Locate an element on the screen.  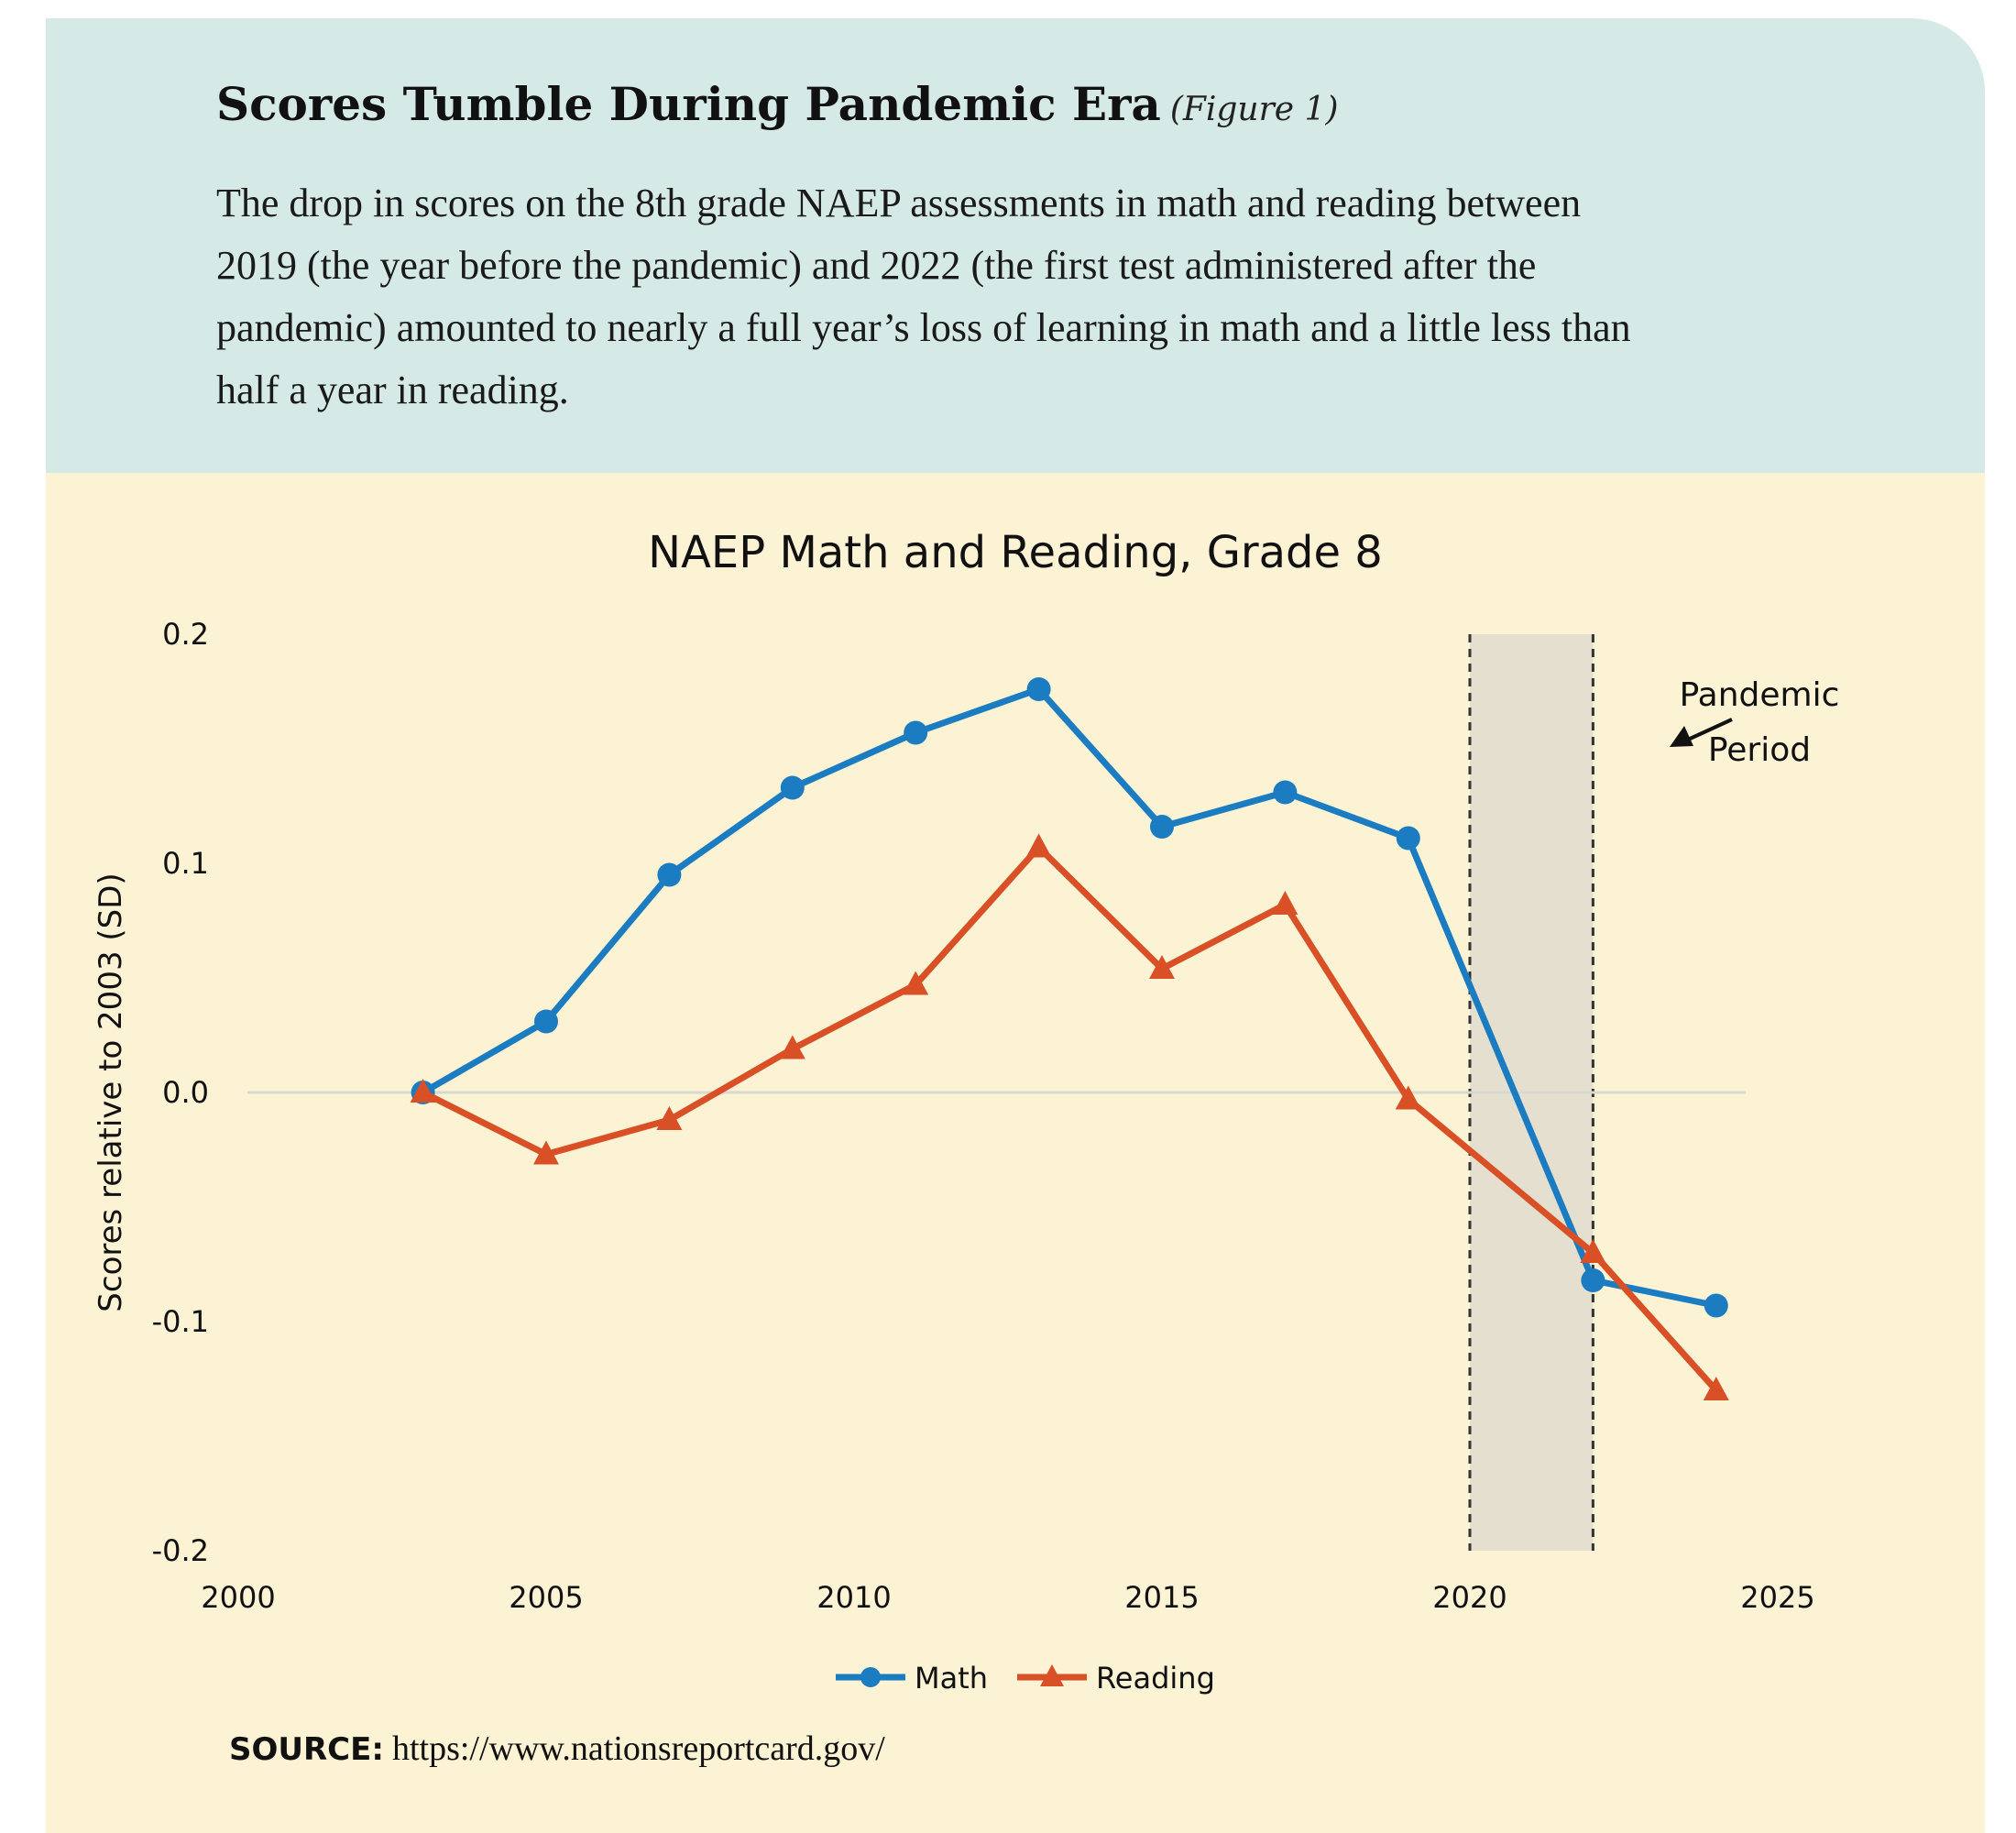
figure-title: Scores Tumble During Pandemic Era is located at coordinates (688, 104).